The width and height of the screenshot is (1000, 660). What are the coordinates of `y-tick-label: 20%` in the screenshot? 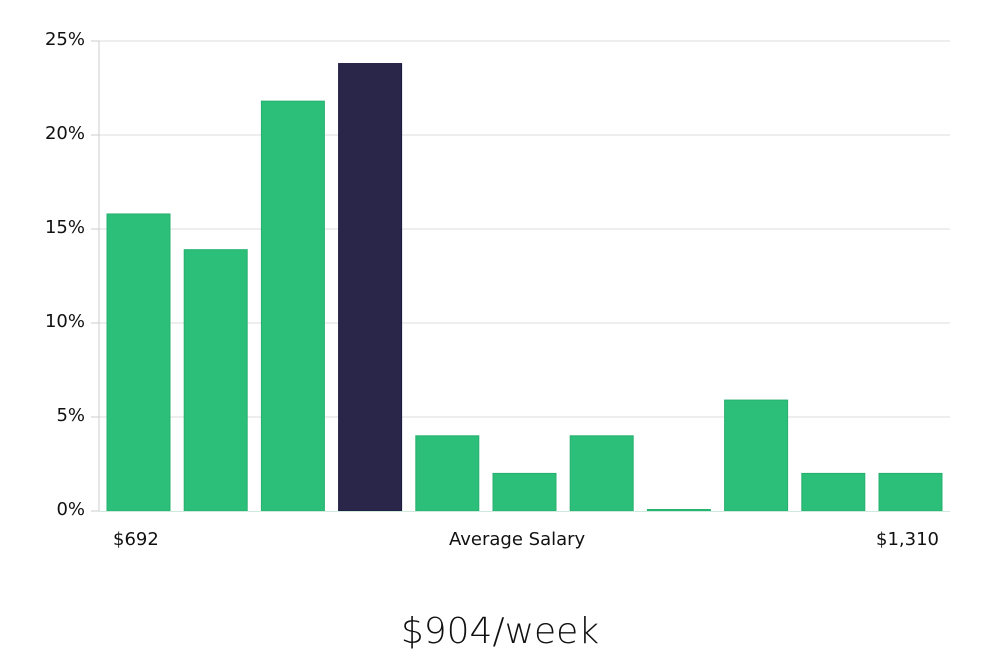 It's located at (64, 133).